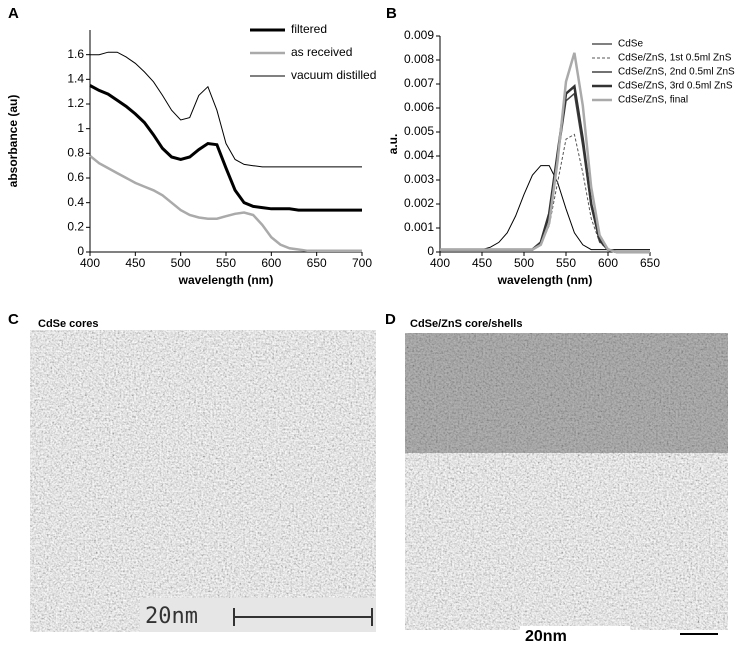  I want to click on image-title: CdSe/ZnS core/shells, so click(466, 324).